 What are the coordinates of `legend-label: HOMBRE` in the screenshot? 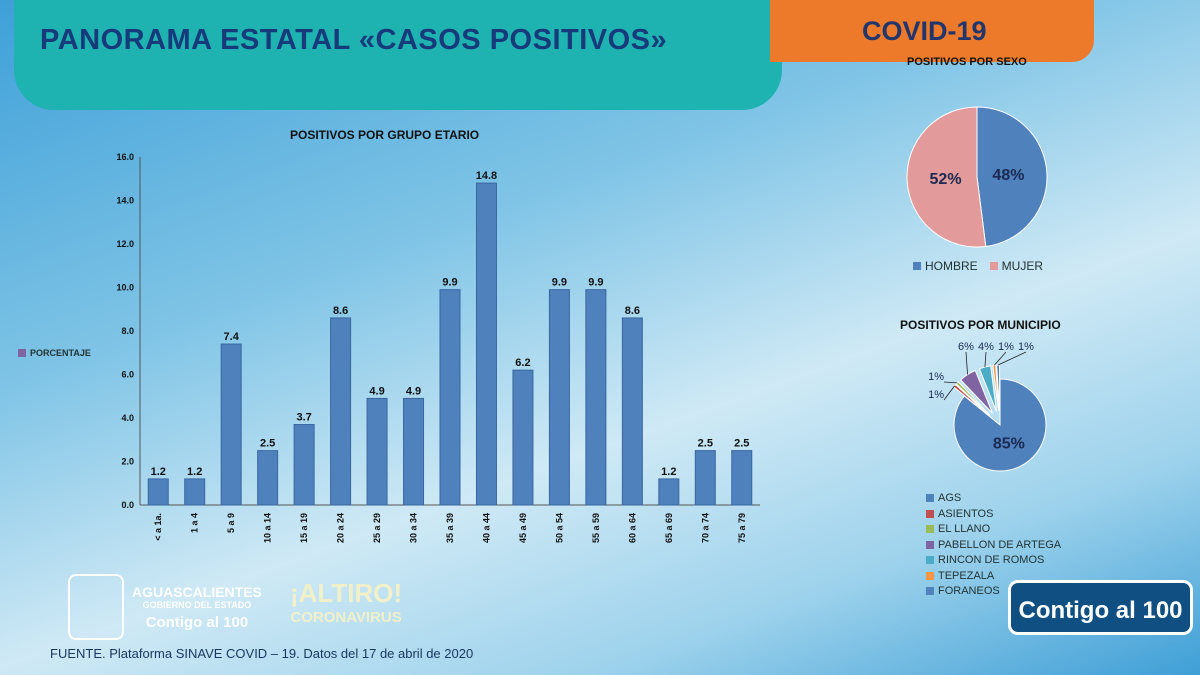 It's located at (951, 266).